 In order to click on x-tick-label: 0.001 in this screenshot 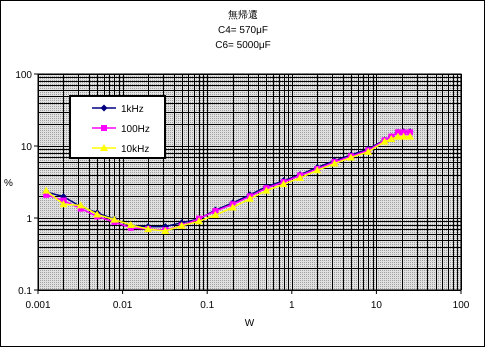, I will do `click(38, 305)`.